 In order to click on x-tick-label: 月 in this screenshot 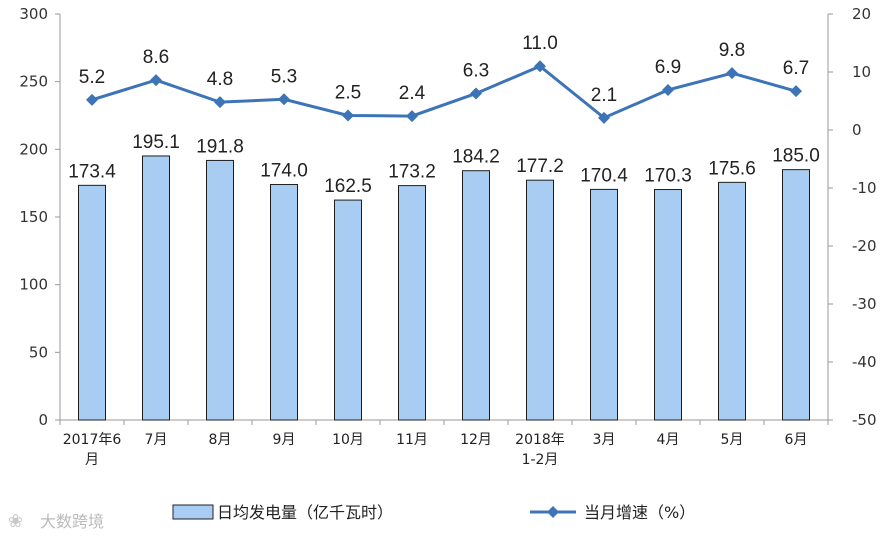, I will do `click(92, 460)`.